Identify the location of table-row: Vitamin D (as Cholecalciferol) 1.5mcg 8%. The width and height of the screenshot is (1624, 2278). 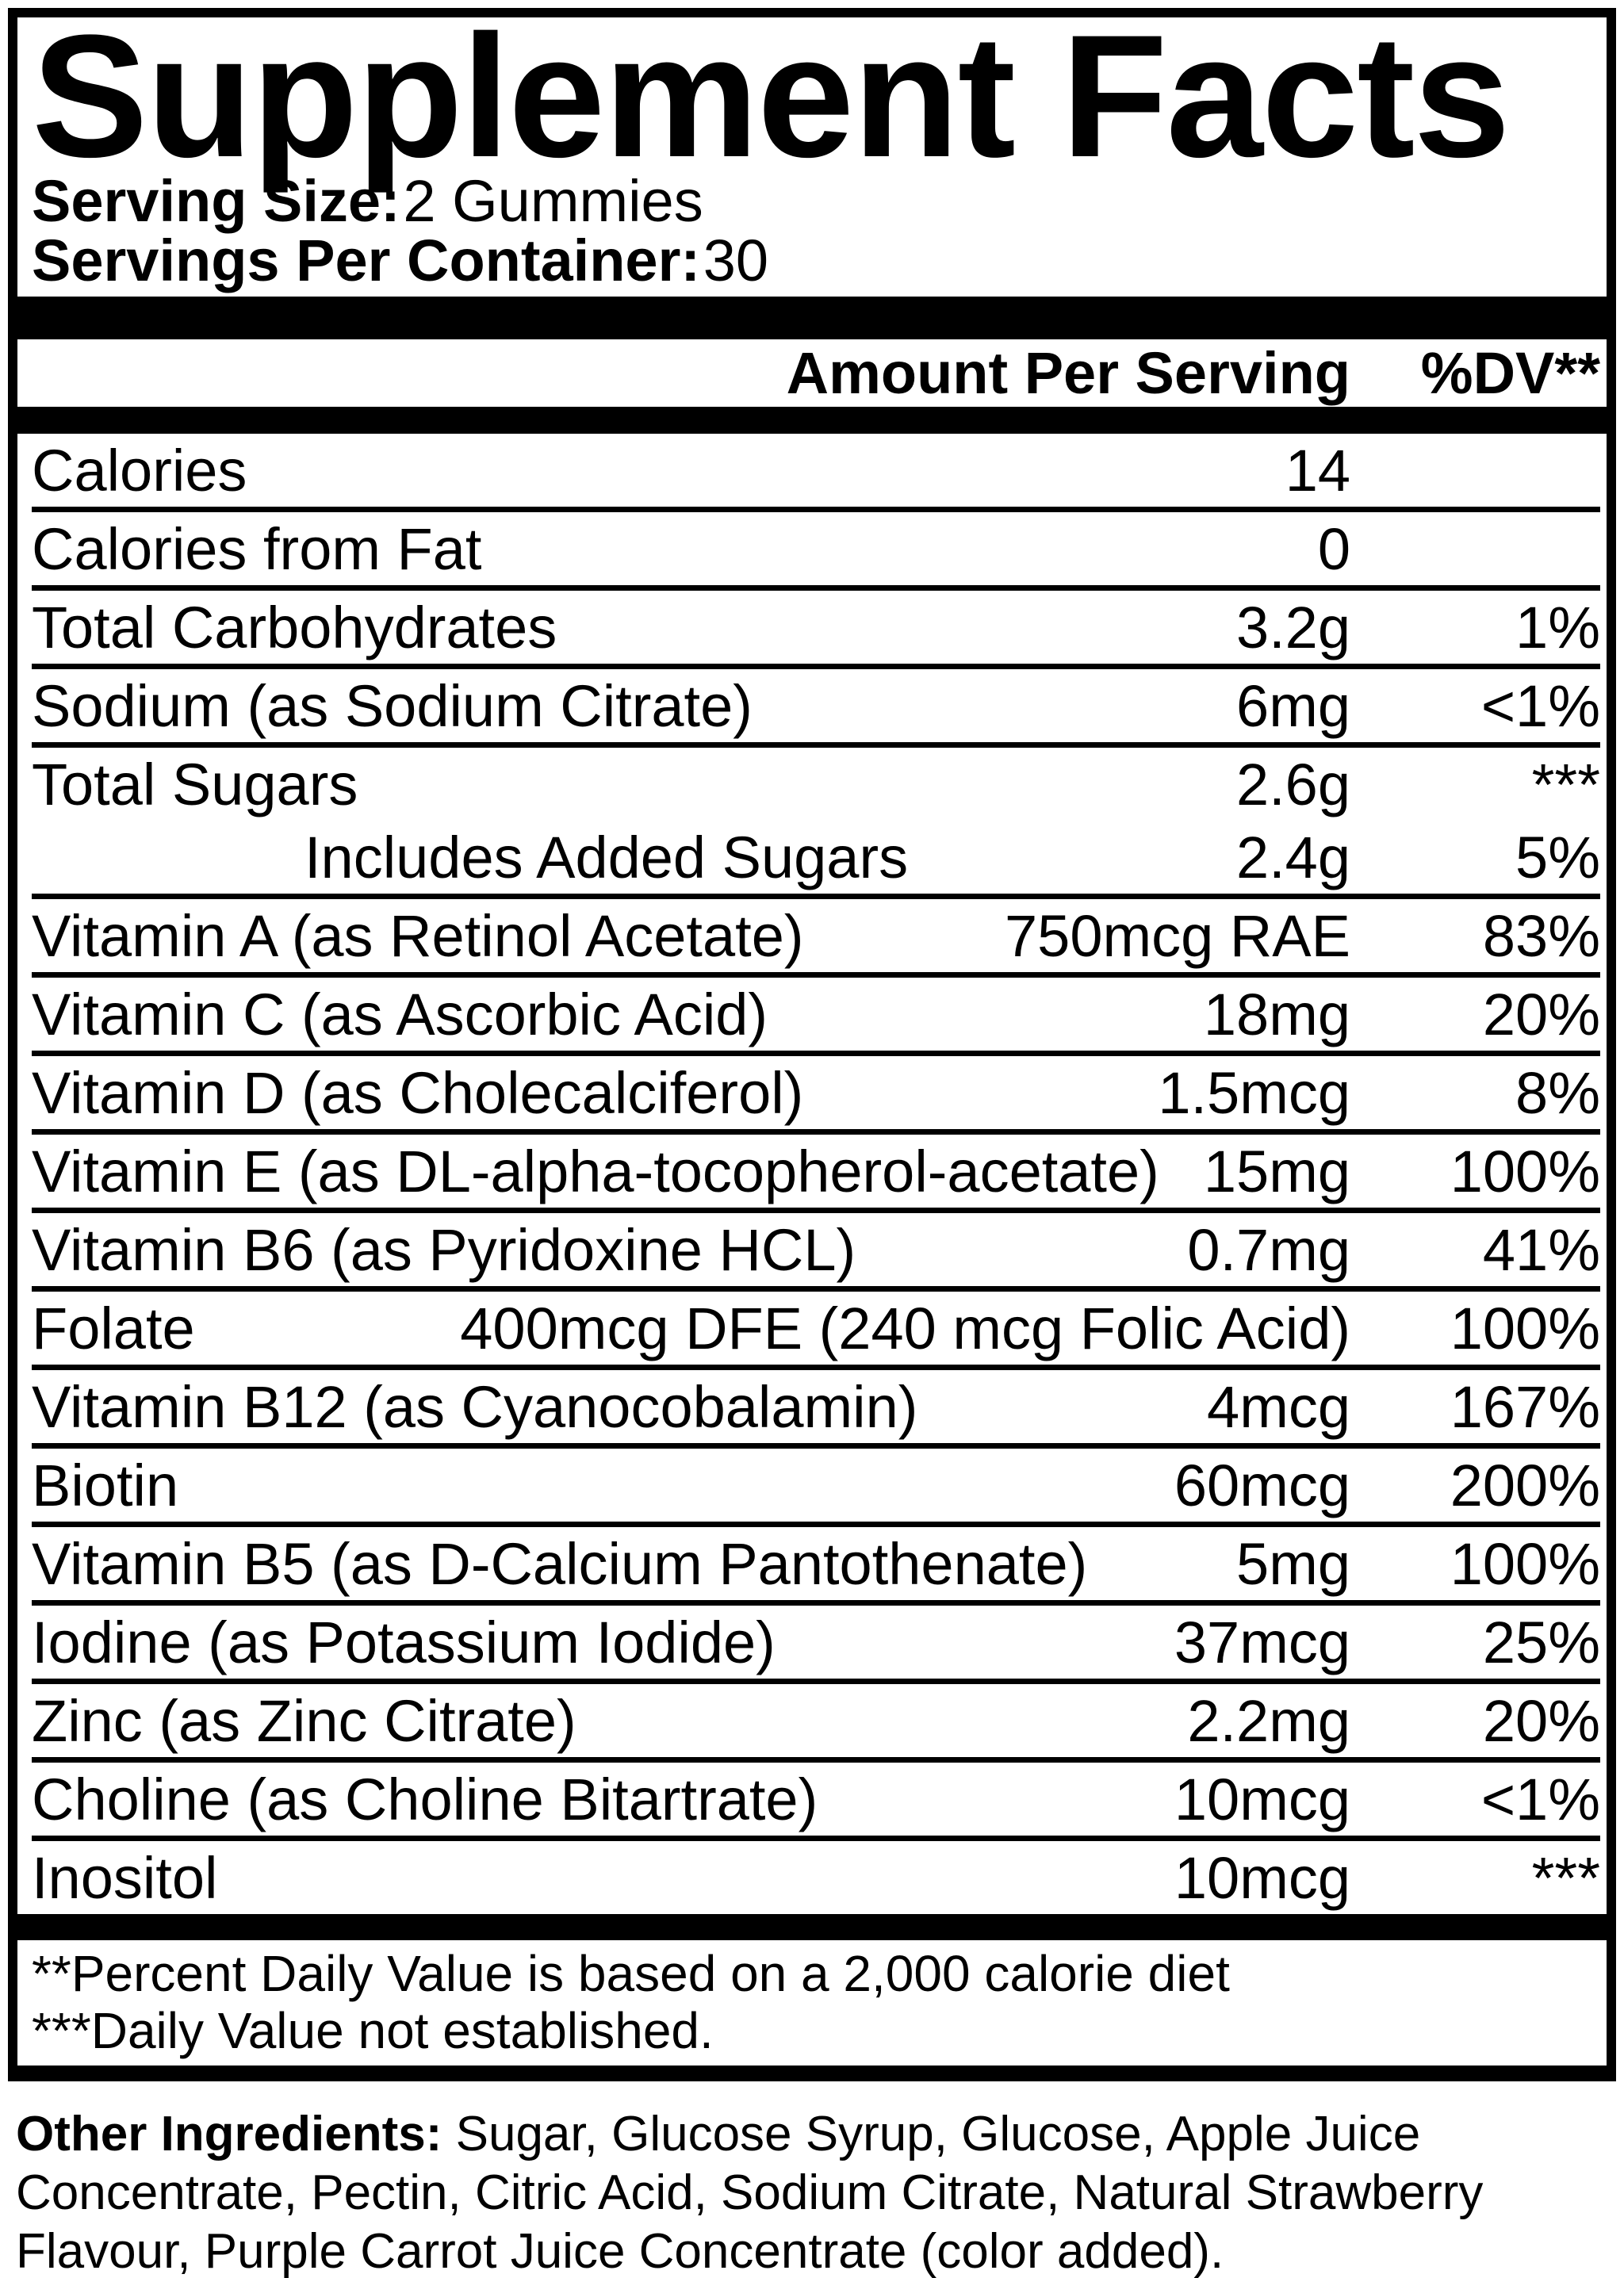
(816, 1095).